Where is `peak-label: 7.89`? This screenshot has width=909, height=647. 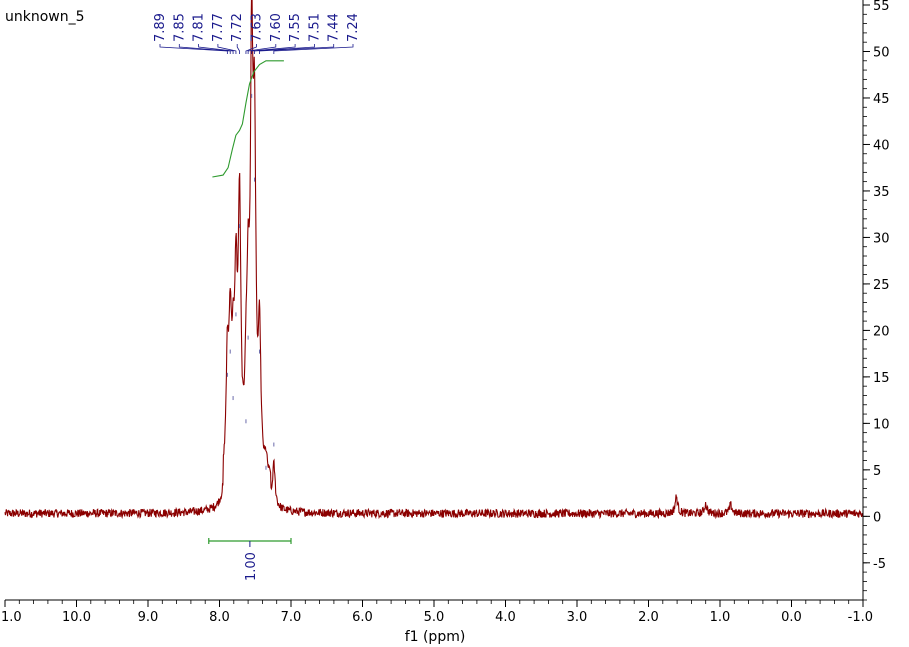 peak-label: 7.89 is located at coordinates (160, 27).